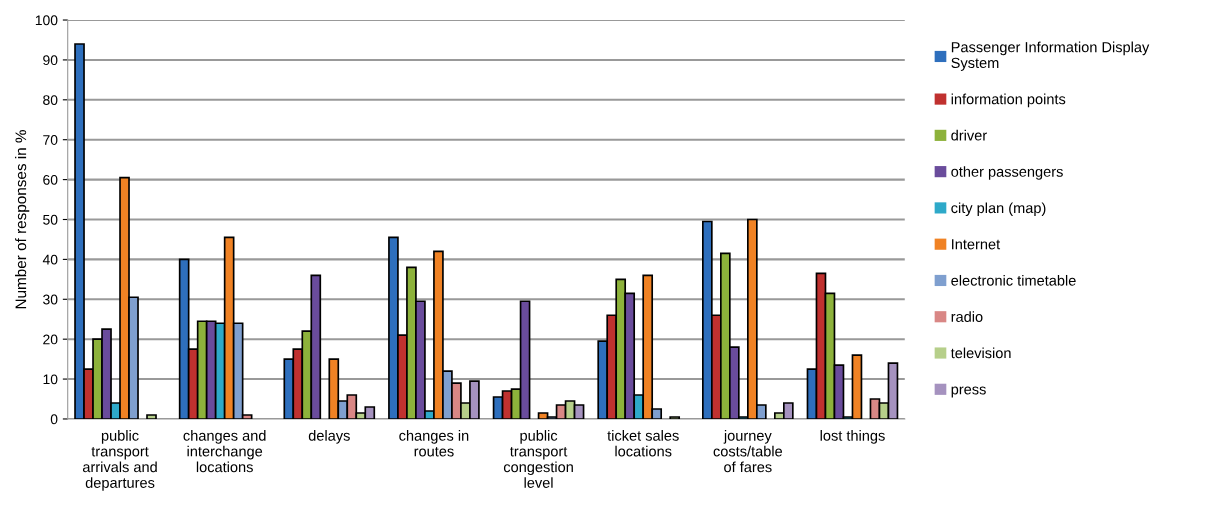 This screenshot has width=1231, height=527. Describe the element at coordinates (1007, 173) in the screenshot. I see `legend-label: other passengers` at that location.